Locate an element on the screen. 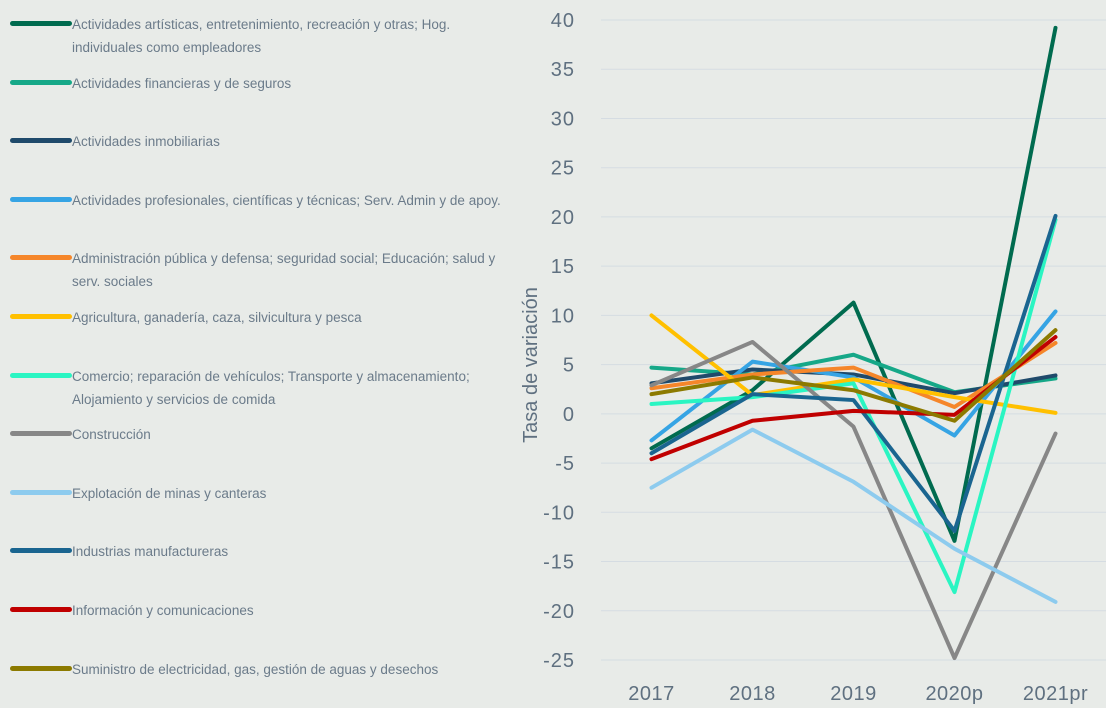 The height and width of the screenshot is (708, 1106). y-tick-label: 10 is located at coordinates (563, 316).